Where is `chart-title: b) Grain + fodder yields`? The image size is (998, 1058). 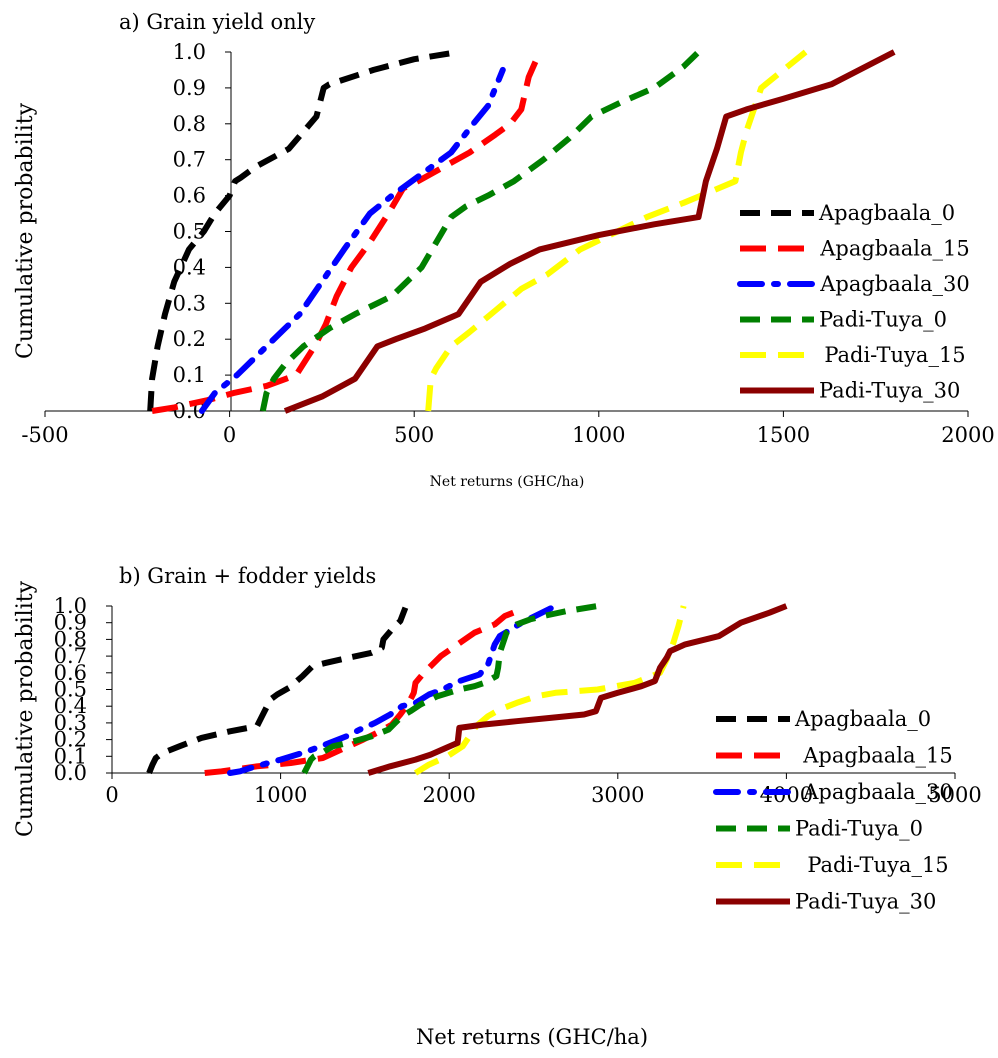 chart-title: b) Grain + fodder yields is located at coordinates (247, 576).